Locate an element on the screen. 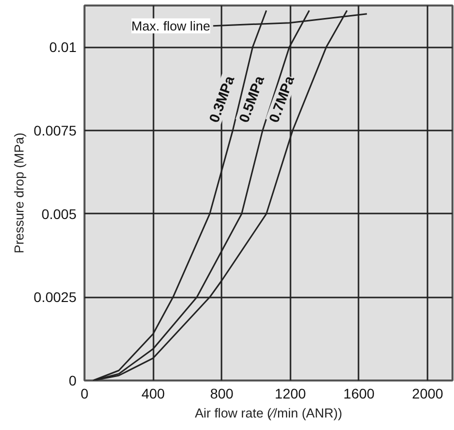 This screenshot has width=454, height=430. x-tick-label: 1200 is located at coordinates (290, 394).